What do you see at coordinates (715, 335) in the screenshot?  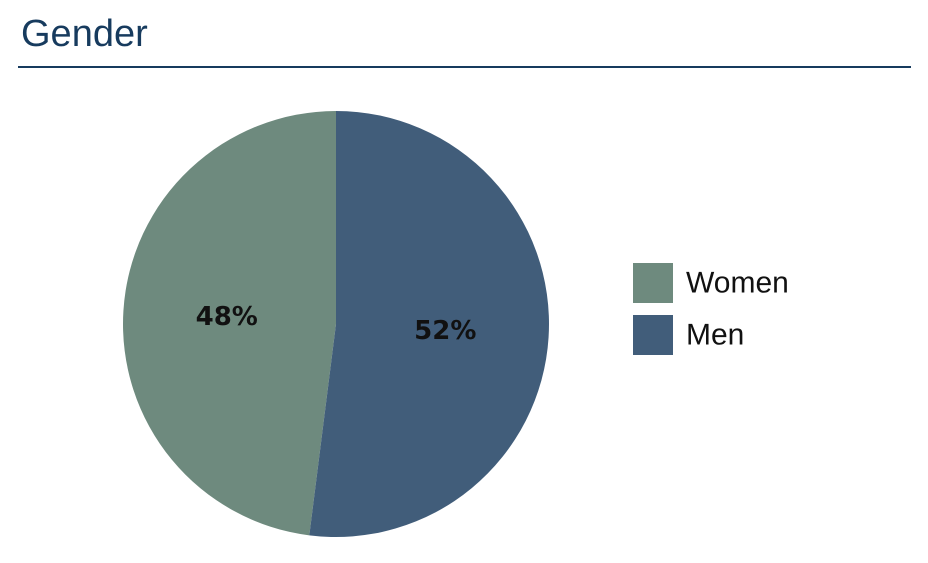 I see `legend-label: Men` at bounding box center [715, 335].